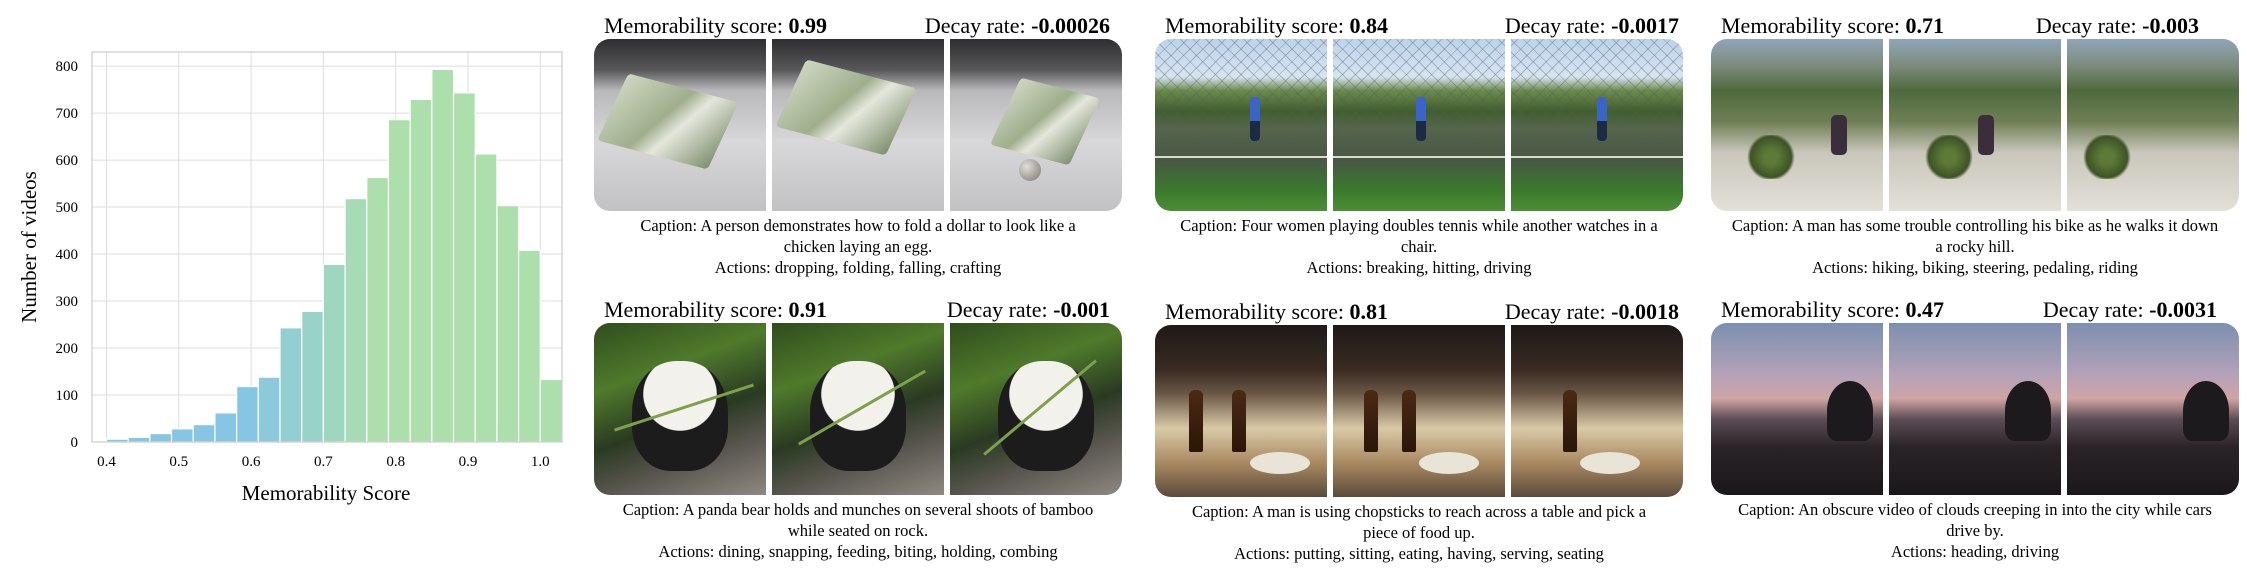  What do you see at coordinates (1419, 267) in the screenshot?
I see `video-actions: Actions: breaking, hitting, driving` at bounding box center [1419, 267].